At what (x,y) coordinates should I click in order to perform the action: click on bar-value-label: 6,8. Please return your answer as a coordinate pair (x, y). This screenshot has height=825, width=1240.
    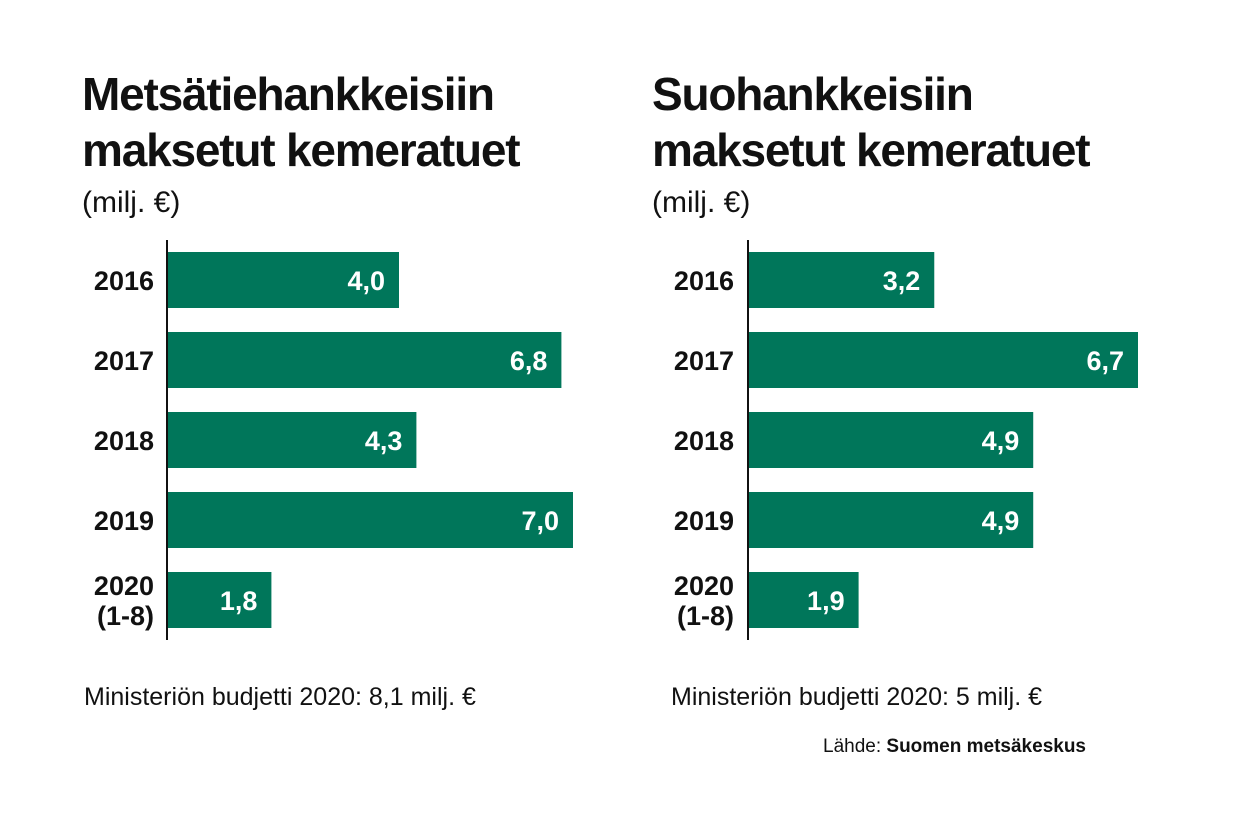
    Looking at the image, I should click on (529, 361).